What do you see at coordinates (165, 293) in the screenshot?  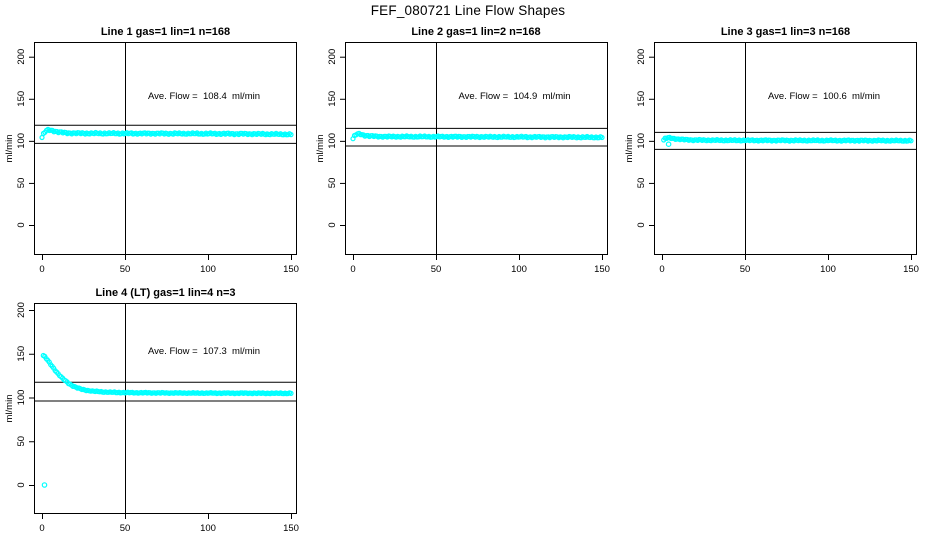 I see `subplot-title: Line 4 (LT) gas=1 lin=4 n=3` at bounding box center [165, 293].